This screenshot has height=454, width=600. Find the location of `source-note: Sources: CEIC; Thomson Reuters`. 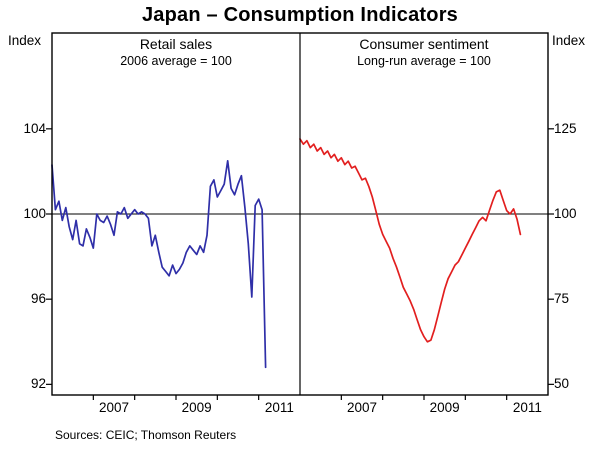

source-note: Sources: CEIC; Thomson Reuters is located at coordinates (146, 435).